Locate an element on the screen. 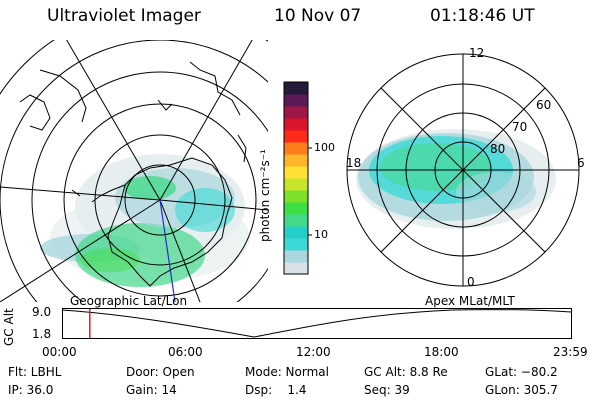  lat-label-70: 70 is located at coordinates (520, 127).